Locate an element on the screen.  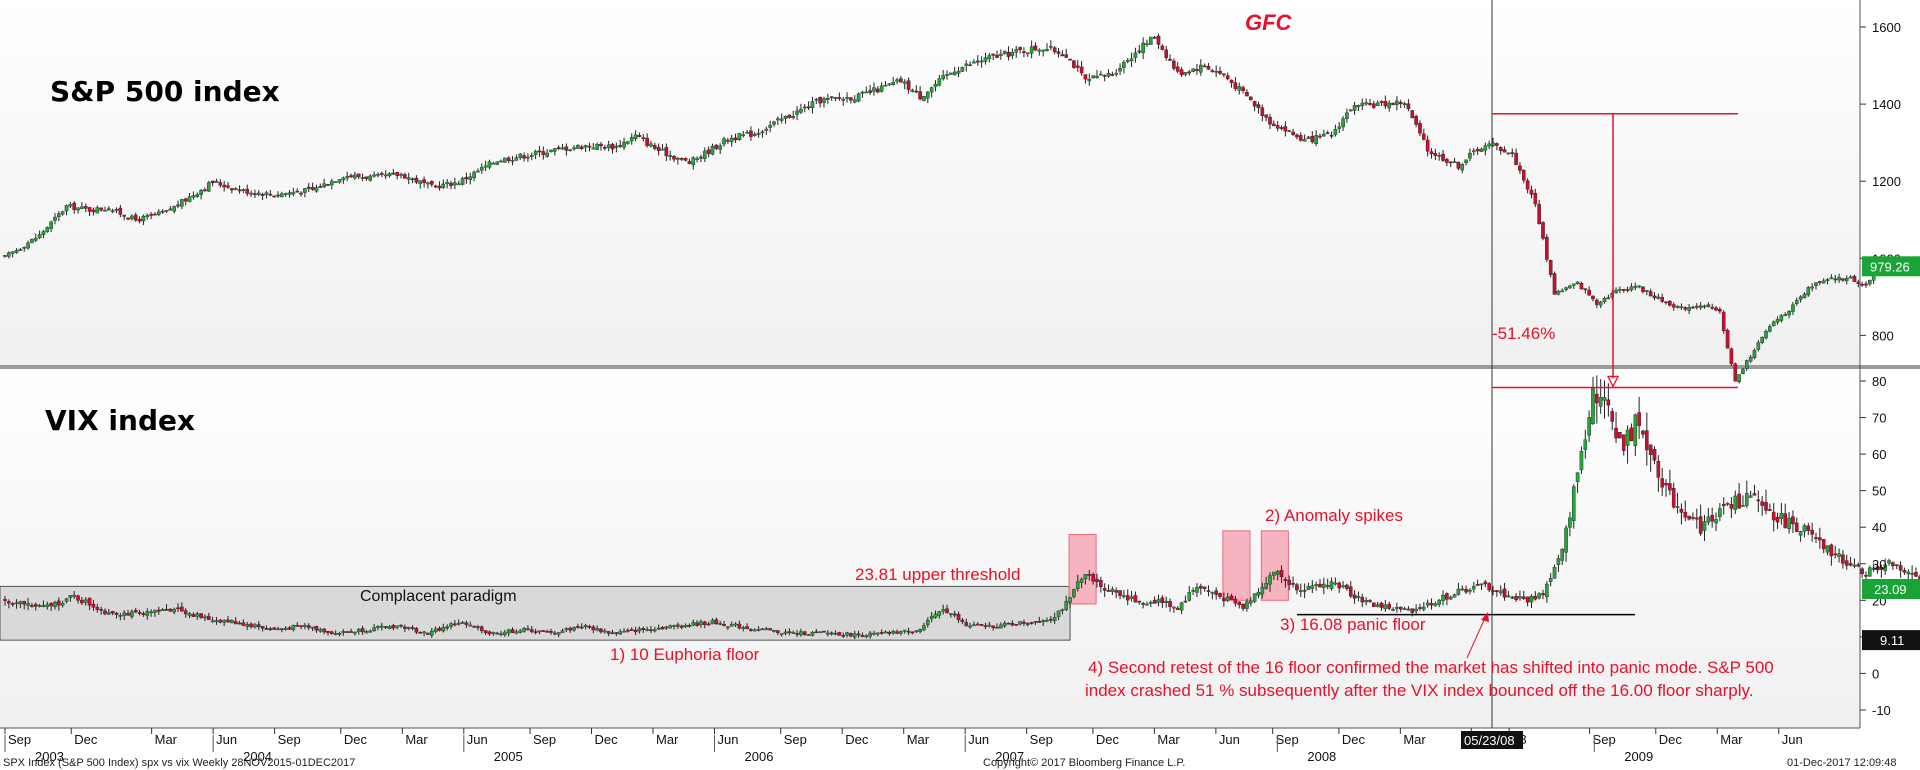
x-month-label: Mar is located at coordinates (667, 739).